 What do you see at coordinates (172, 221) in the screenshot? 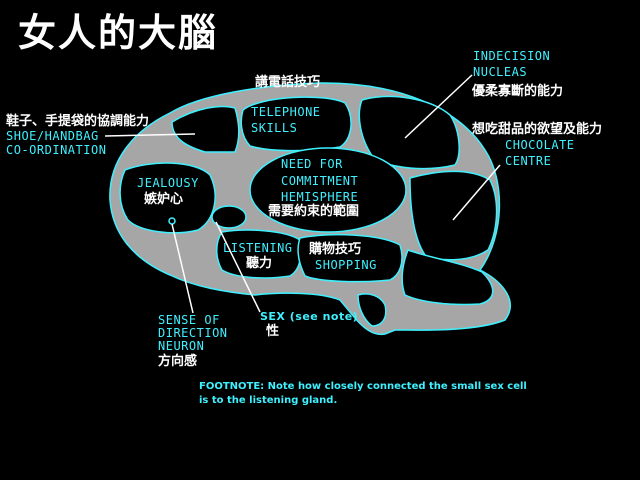
I see `cell-direction` at bounding box center [172, 221].